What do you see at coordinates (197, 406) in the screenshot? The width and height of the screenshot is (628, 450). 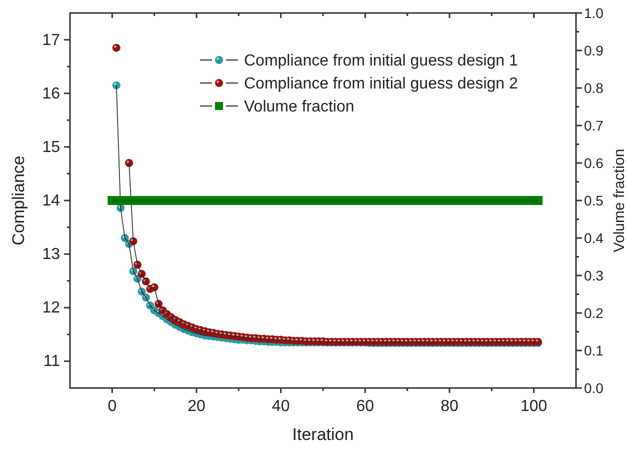 I see `x-tick-label: 20` at bounding box center [197, 406].